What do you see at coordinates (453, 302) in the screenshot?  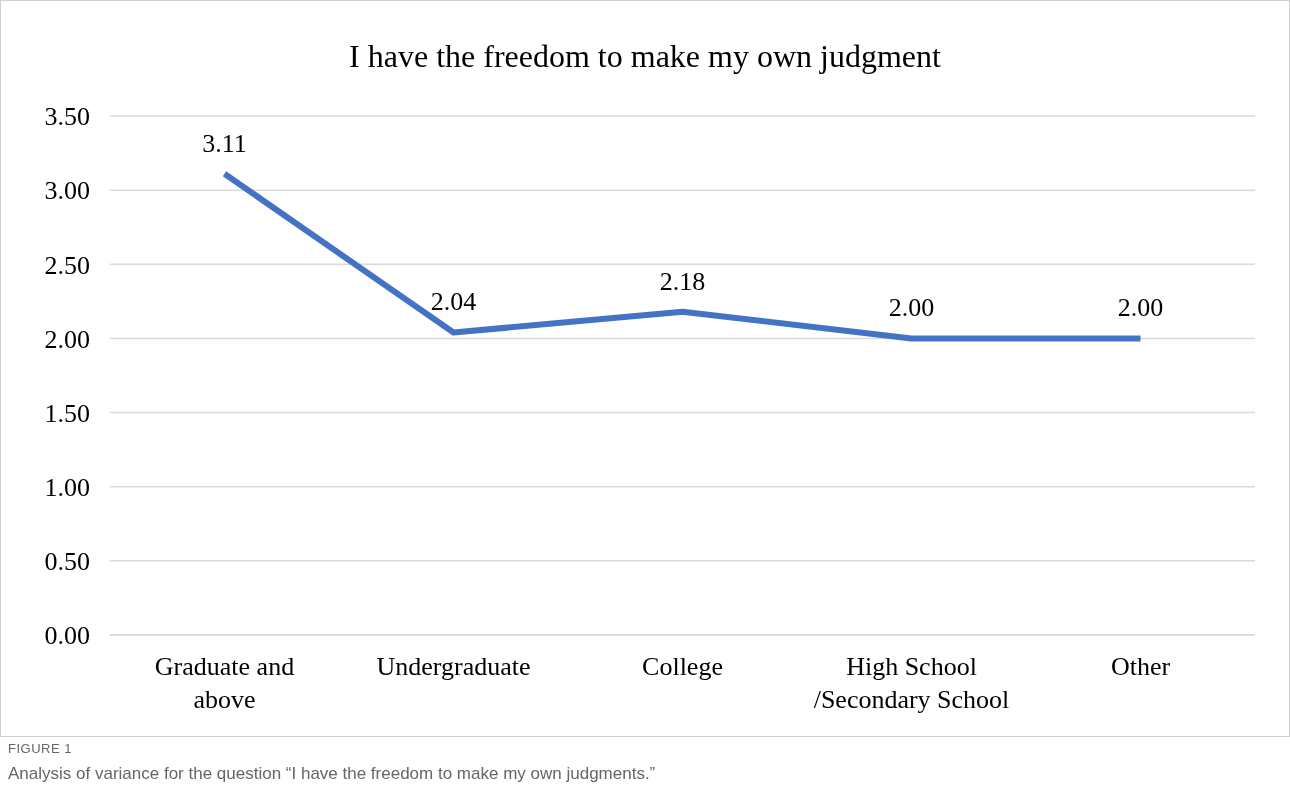 I see `data-label: 2.04` at bounding box center [453, 302].